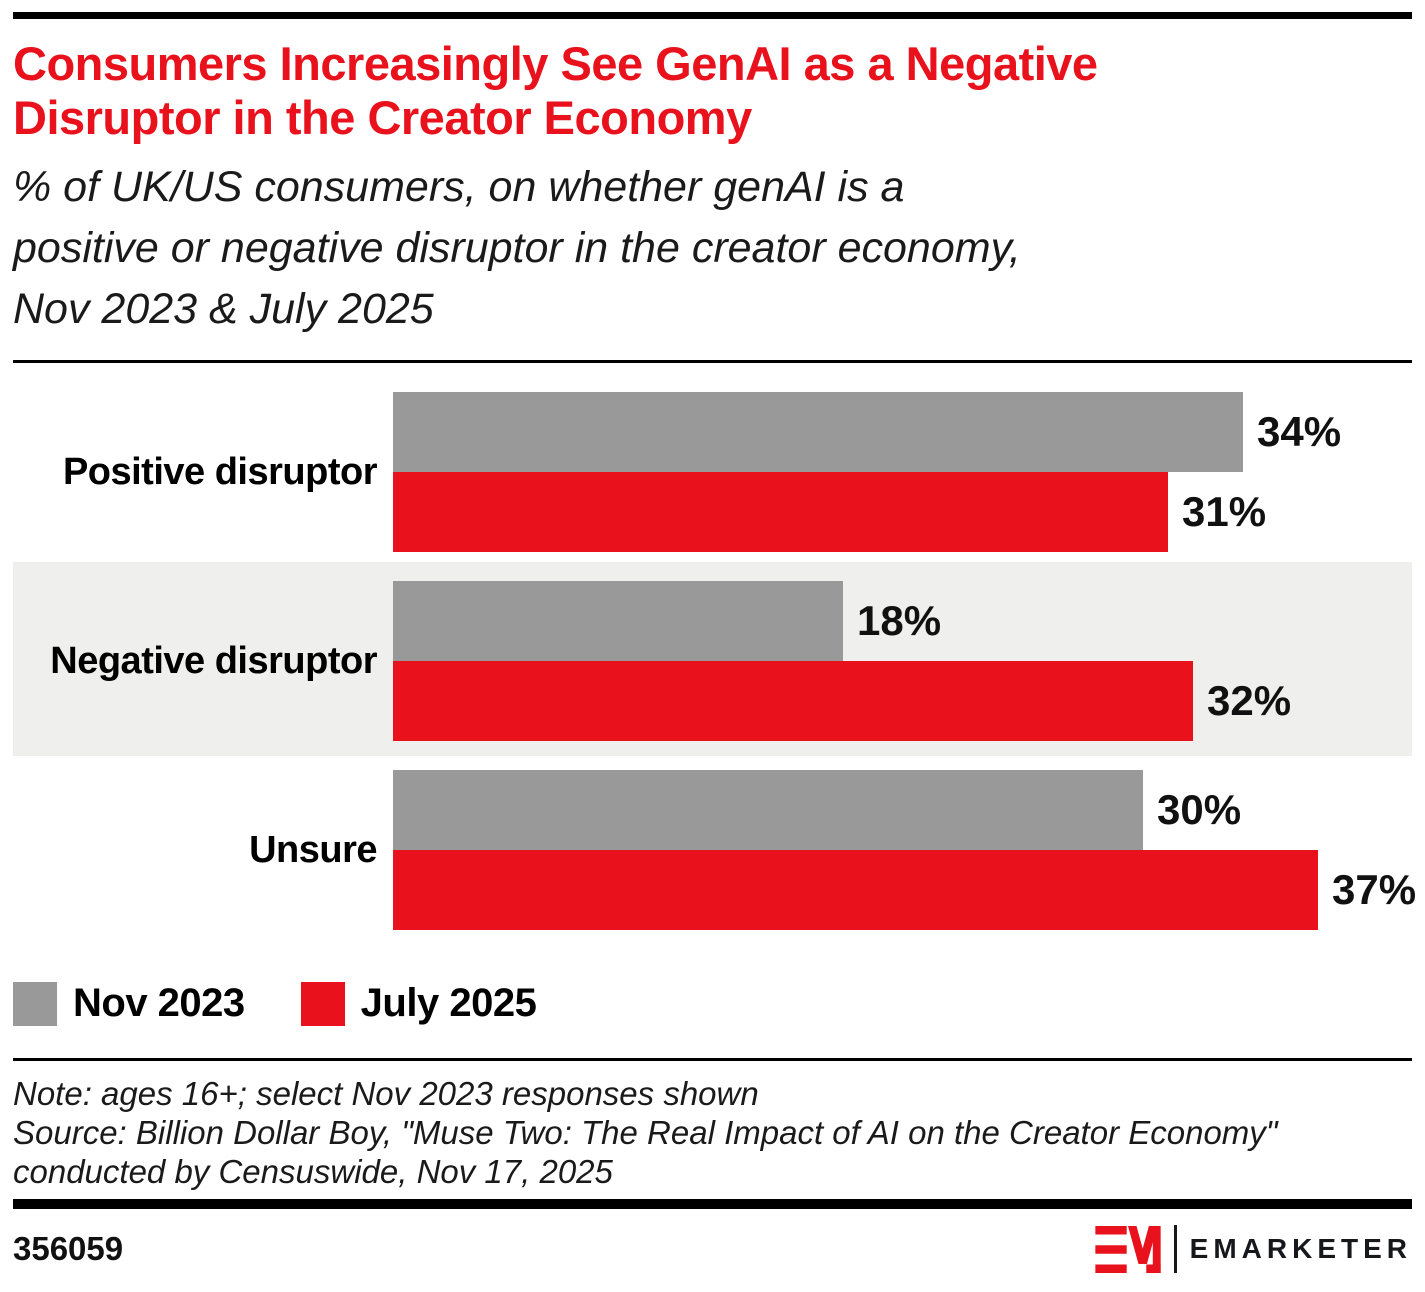  I want to click on emarketer-logo: EMARKETER, so click(1253, 1249).